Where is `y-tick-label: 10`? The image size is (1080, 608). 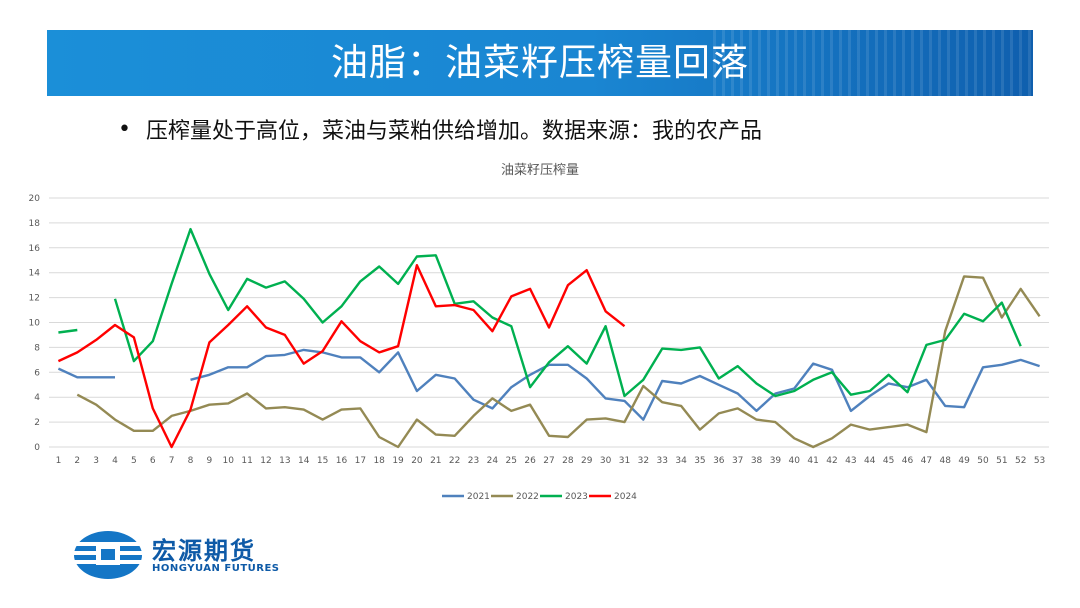
y-tick-label: 10 is located at coordinates (35, 324).